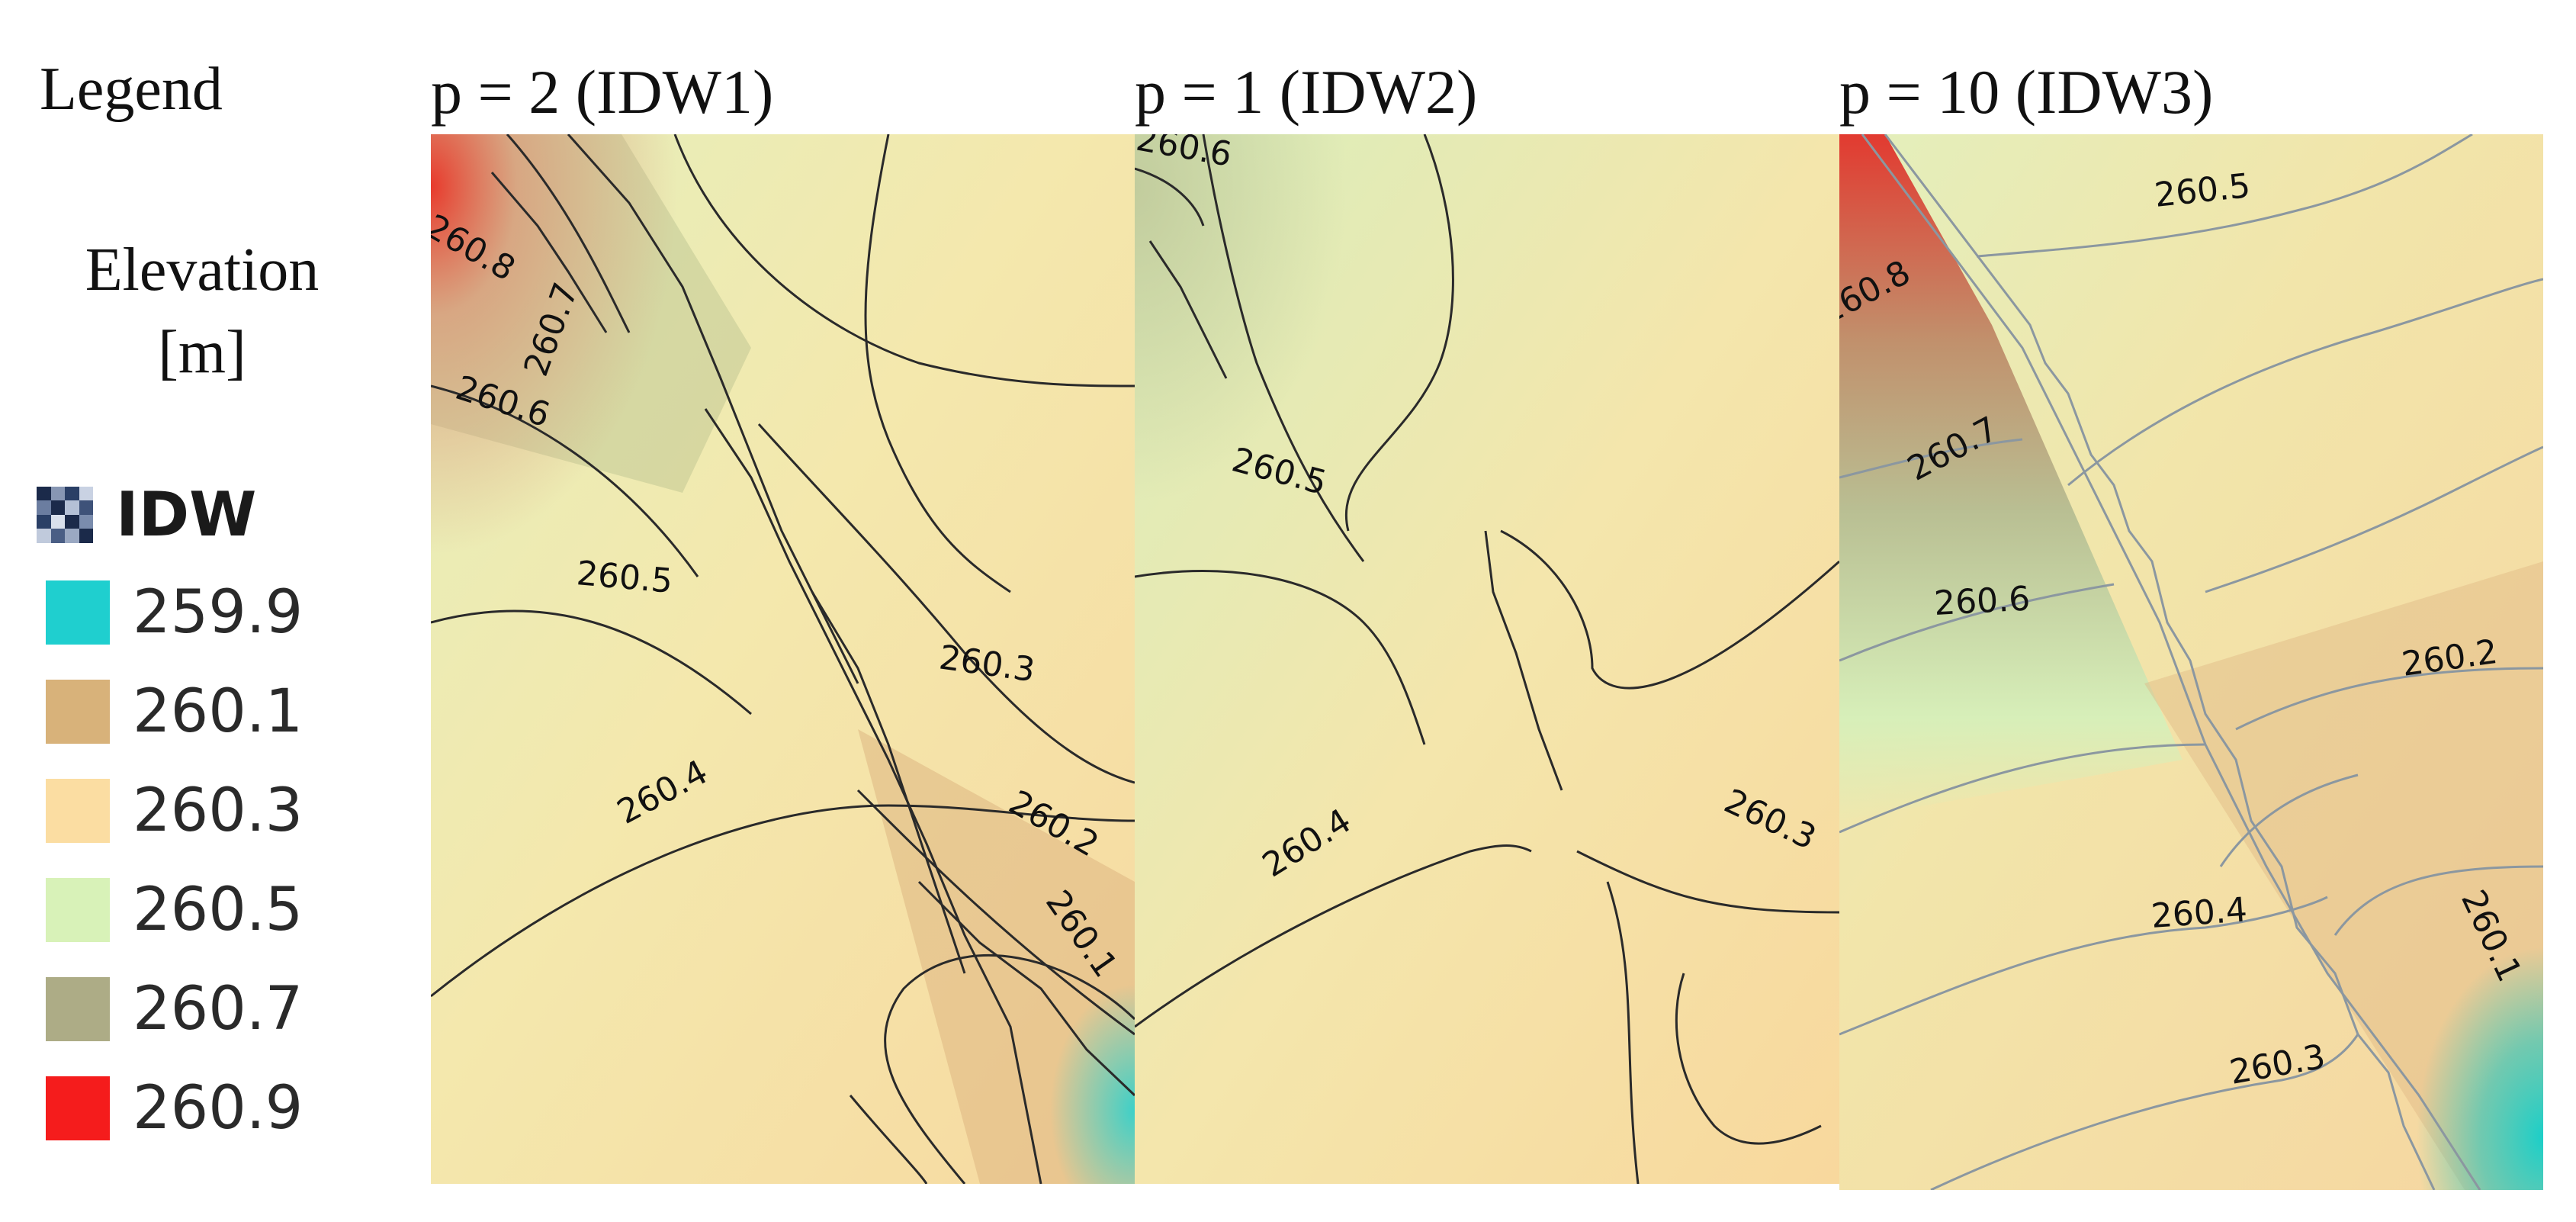 This screenshot has width=2576, height=1222. I want to click on legend-subtitle: Elevation [m], so click(202, 311).